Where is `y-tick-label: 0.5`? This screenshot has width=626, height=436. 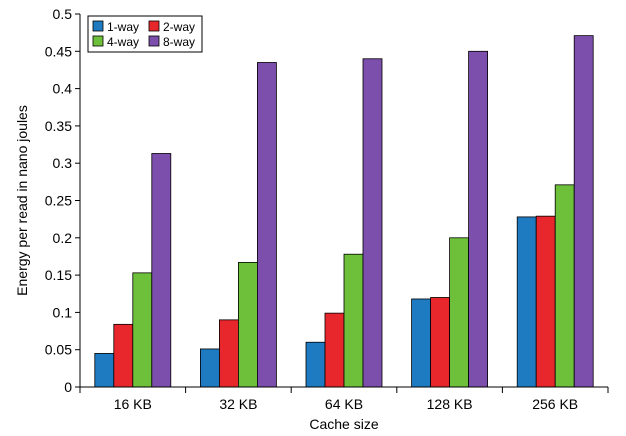
y-tick-label: 0.5 is located at coordinates (63, 14).